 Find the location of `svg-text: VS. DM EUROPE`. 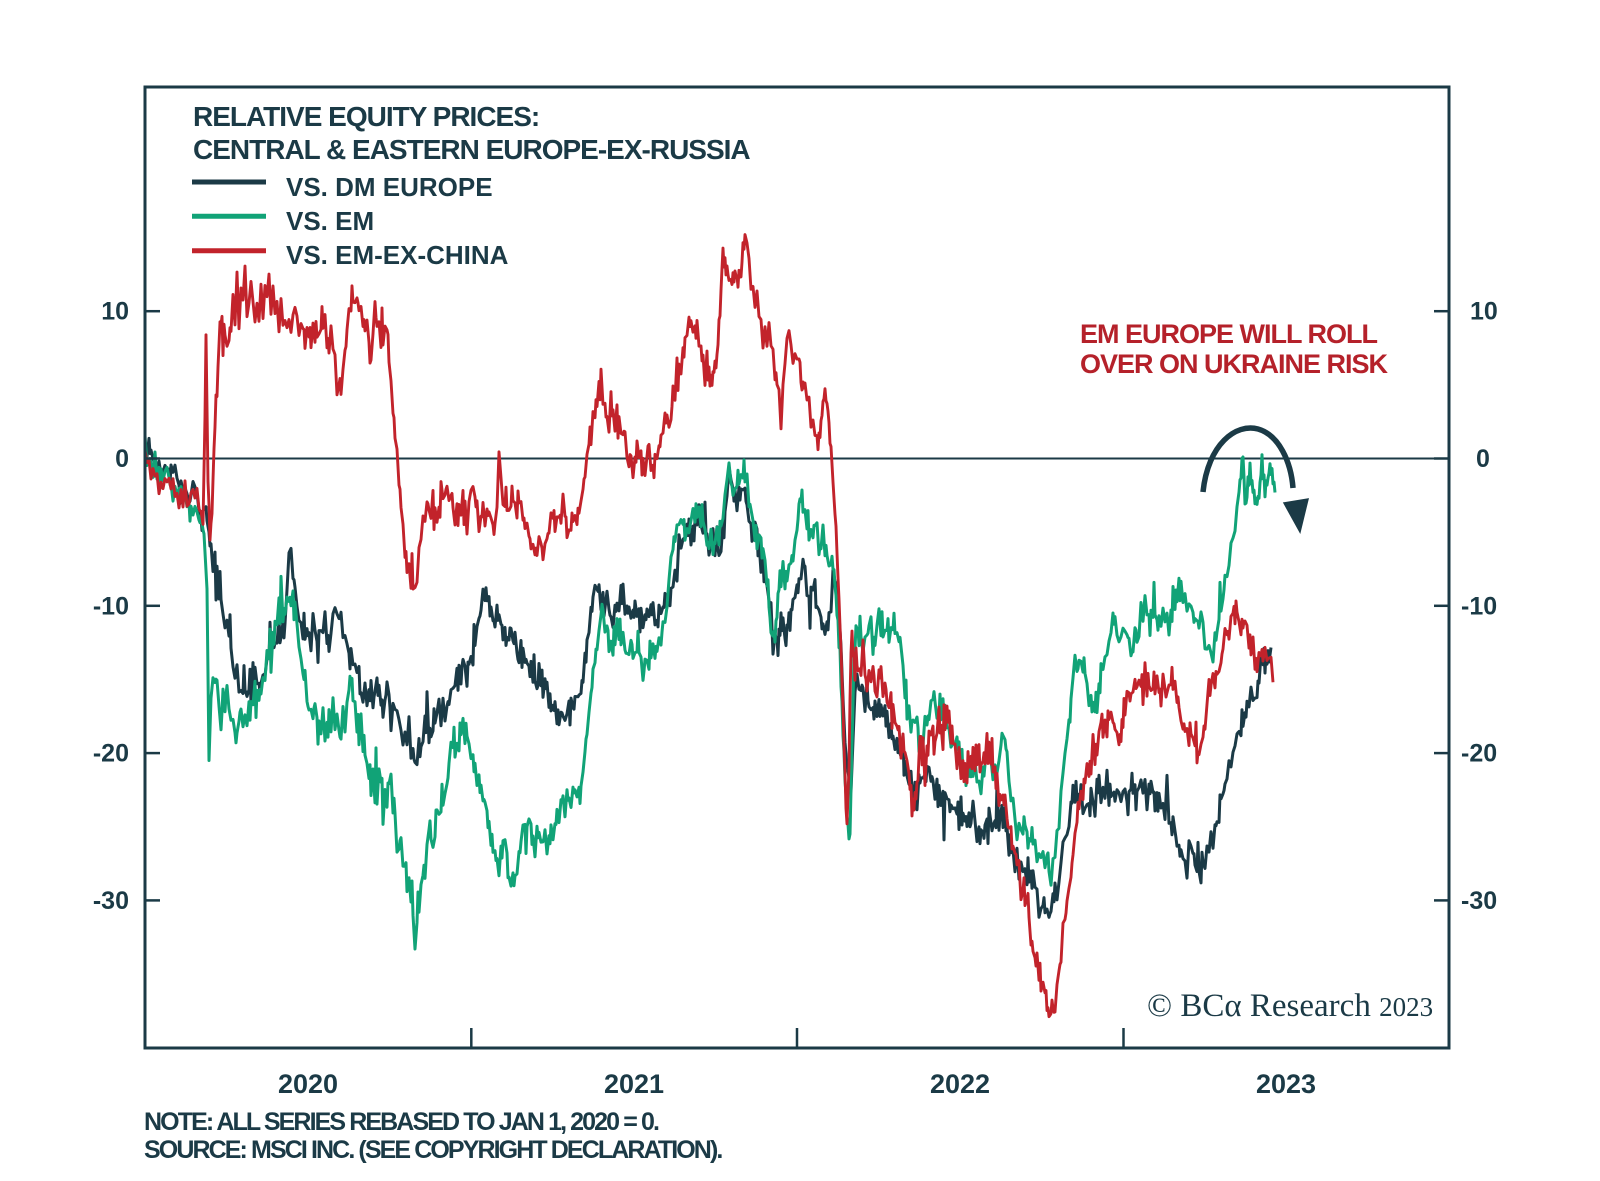

svg-text: VS. DM EUROPE is located at coordinates (389, 187).